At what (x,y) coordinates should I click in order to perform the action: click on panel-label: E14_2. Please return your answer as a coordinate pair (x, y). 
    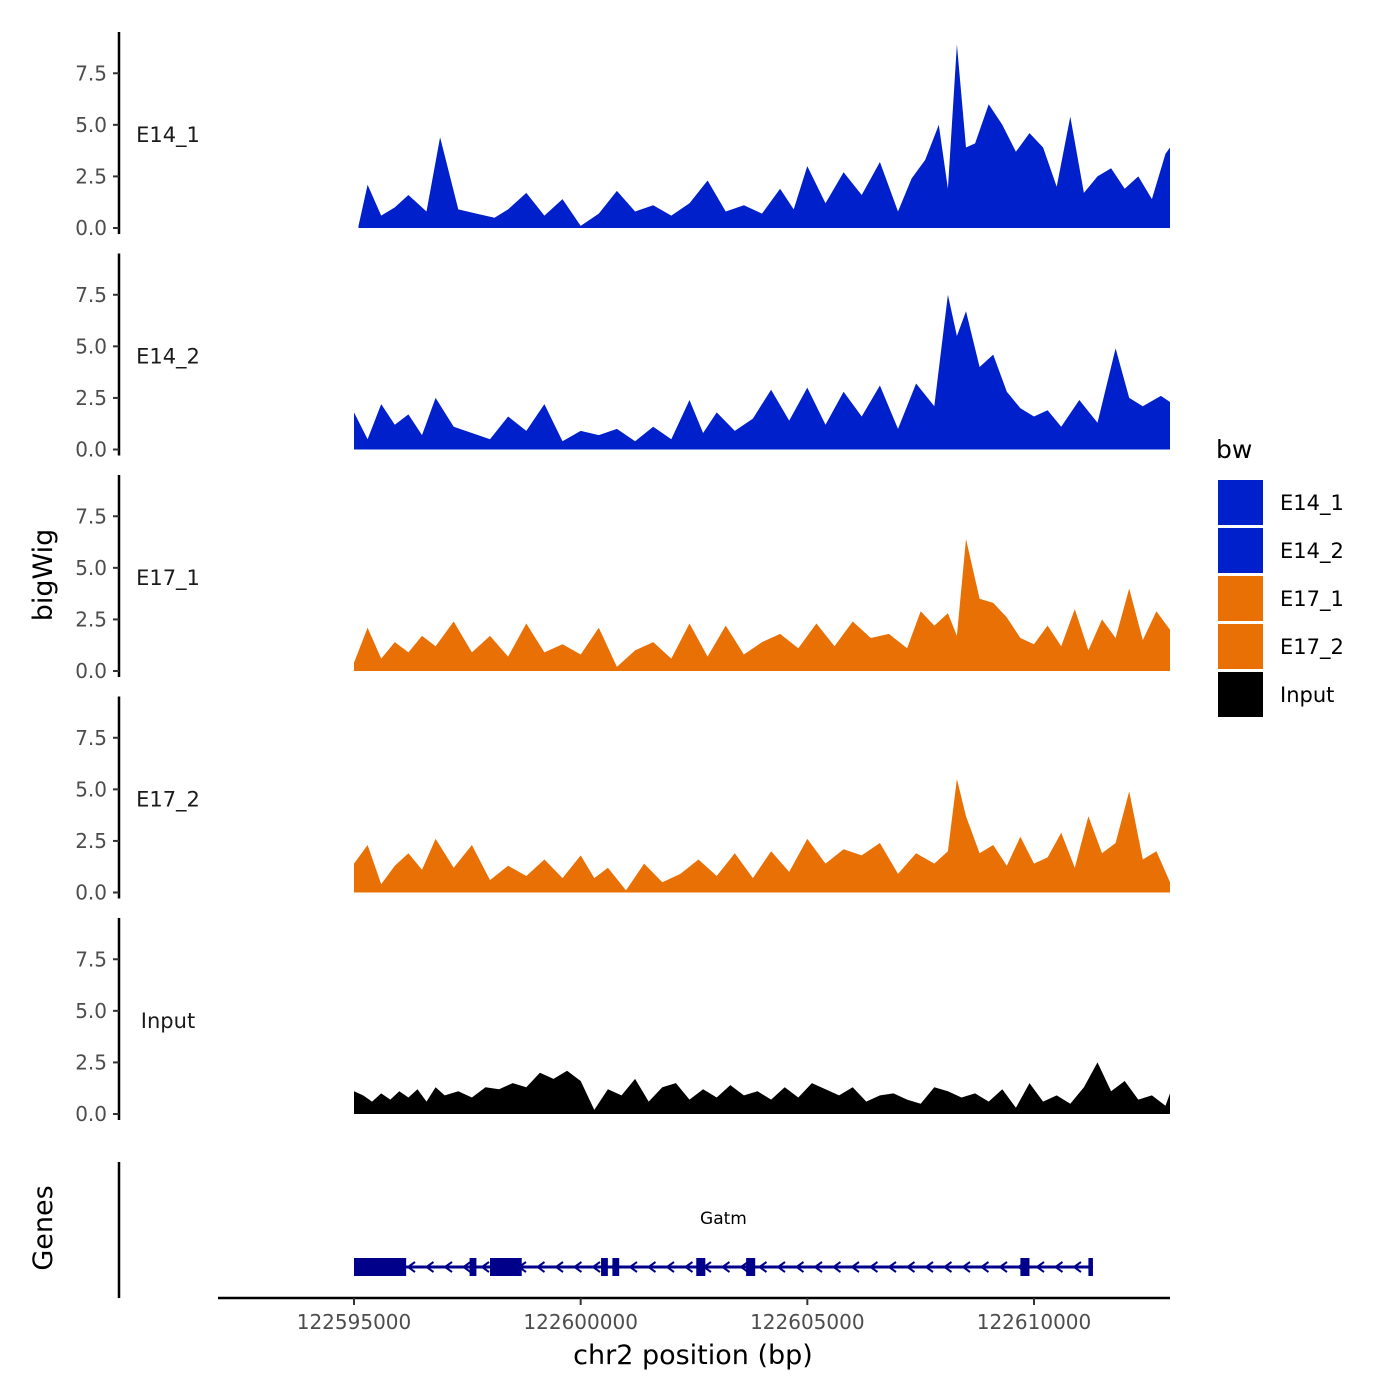
    Looking at the image, I should click on (168, 357).